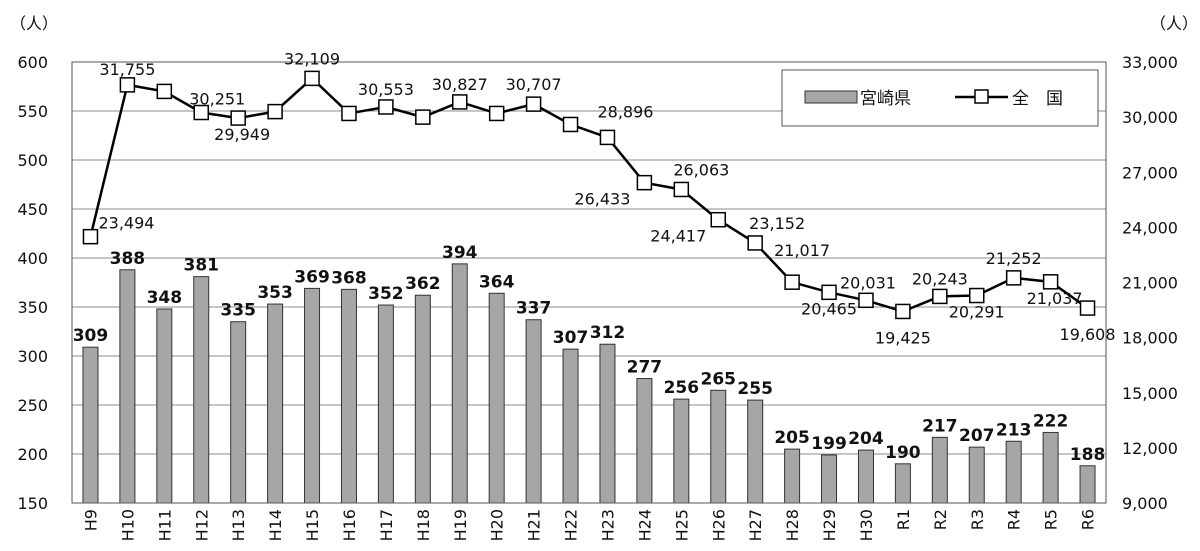 The height and width of the screenshot is (551, 1200). What do you see at coordinates (1014, 519) in the screenshot?
I see `x-axis-category-R4: R4` at bounding box center [1014, 519].